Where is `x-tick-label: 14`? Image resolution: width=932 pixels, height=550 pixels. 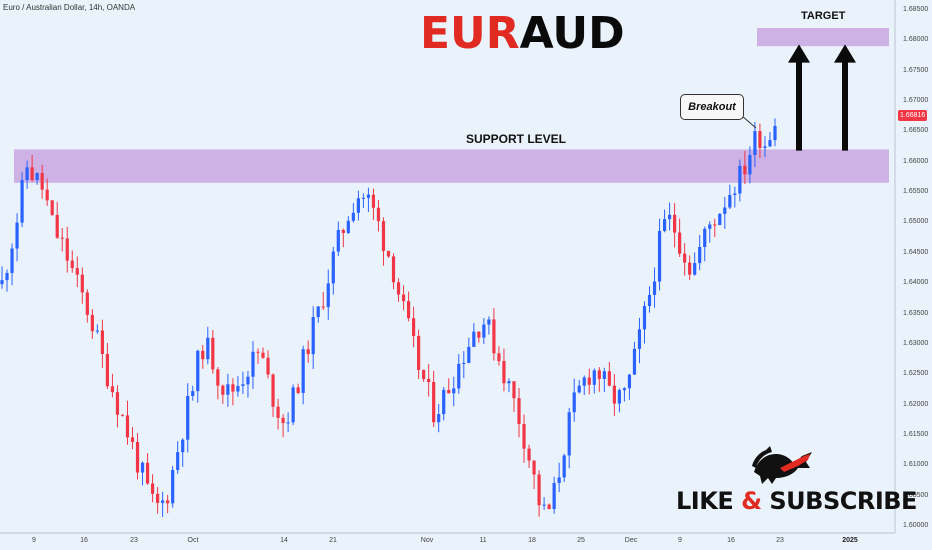 x-tick-label: 14 is located at coordinates (284, 540).